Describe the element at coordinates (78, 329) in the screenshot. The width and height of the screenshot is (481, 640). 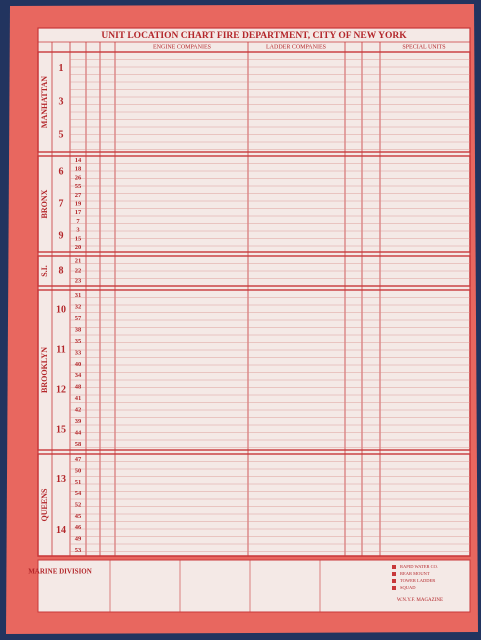
I see `battalion-number: 38` at that location.